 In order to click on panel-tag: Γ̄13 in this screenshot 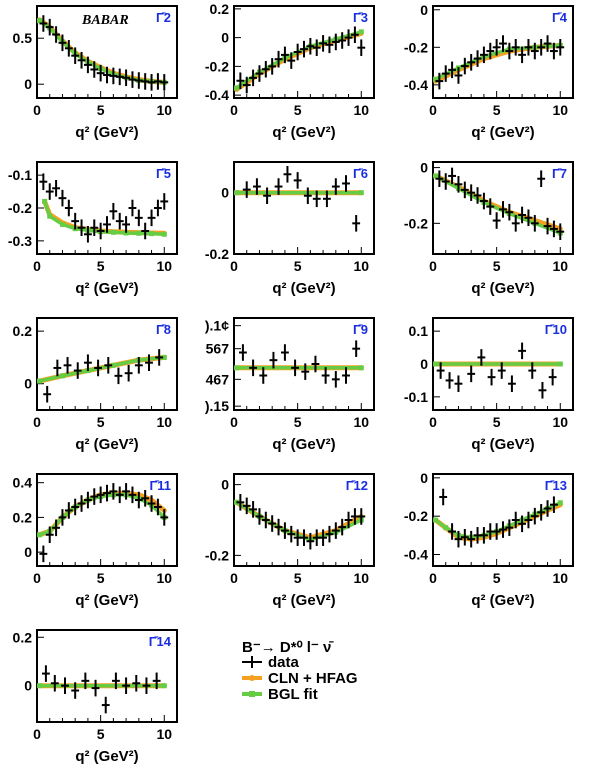, I will do `click(556, 485)`.